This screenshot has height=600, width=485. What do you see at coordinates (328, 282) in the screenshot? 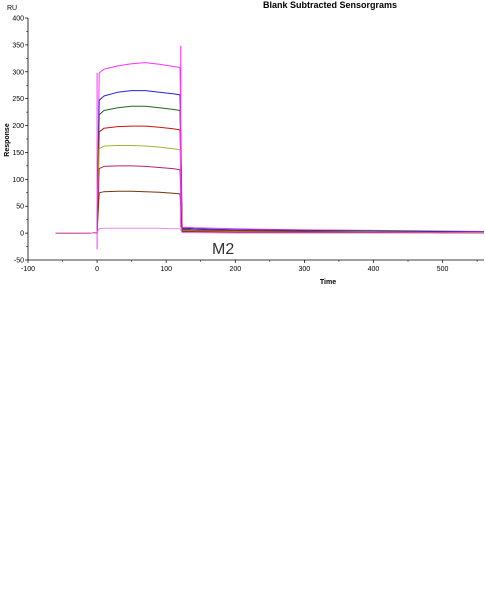
I see `x-axis-title: Time` at bounding box center [328, 282].